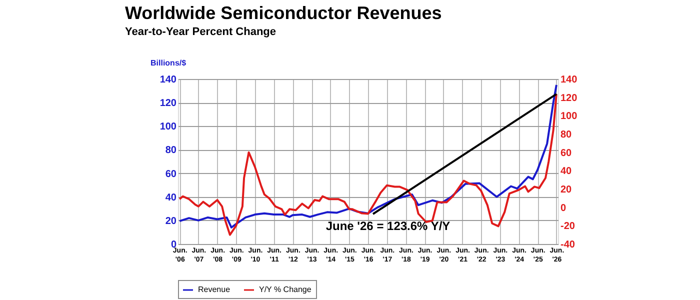 Image resolution: width=700 pixels, height=300 pixels. What do you see at coordinates (283, 13) in the screenshot?
I see `chart-title: Worldwide Semiconductor Revenues` at bounding box center [283, 13].